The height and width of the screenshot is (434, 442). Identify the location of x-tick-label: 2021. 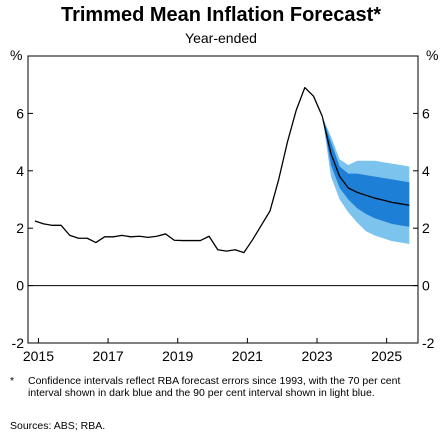
(247, 356).